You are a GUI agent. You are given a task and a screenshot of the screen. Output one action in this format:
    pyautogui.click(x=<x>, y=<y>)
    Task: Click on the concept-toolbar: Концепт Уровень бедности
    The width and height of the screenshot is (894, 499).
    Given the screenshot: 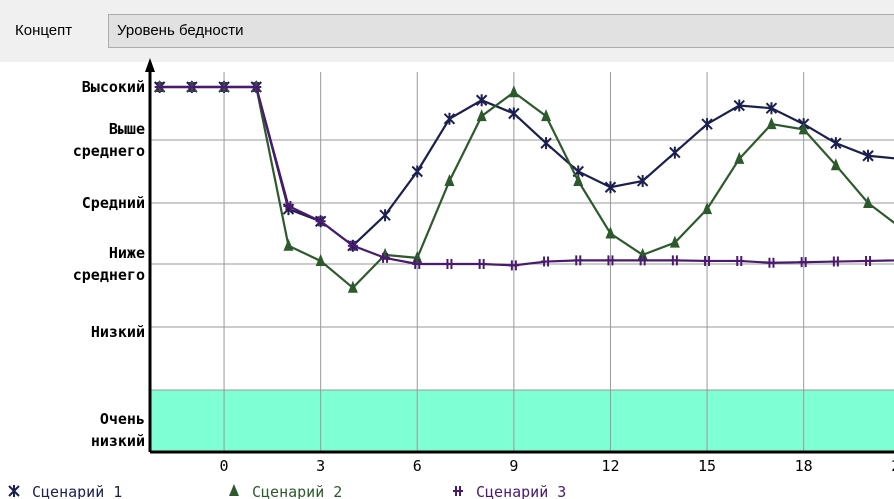 What is the action you would take?
    pyautogui.click(x=447, y=31)
    